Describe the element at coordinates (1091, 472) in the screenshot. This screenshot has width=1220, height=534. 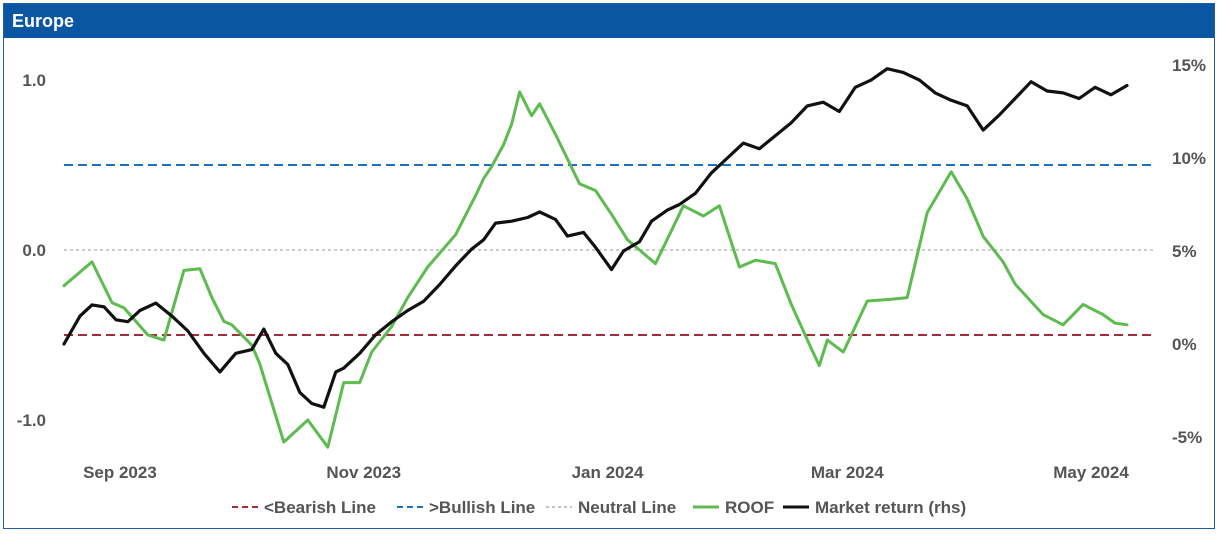
I see `x-tick-label: May 2024` at that location.